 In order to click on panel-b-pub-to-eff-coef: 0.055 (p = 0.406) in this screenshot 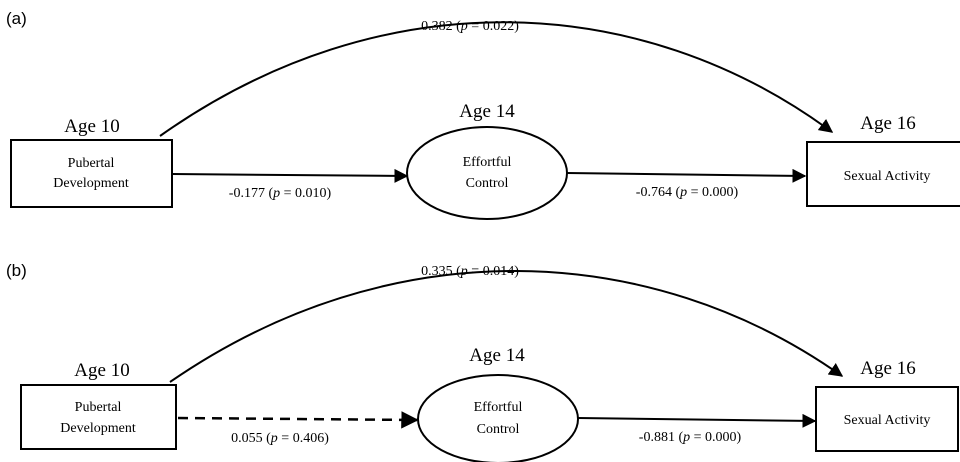, I will do `click(280, 438)`.